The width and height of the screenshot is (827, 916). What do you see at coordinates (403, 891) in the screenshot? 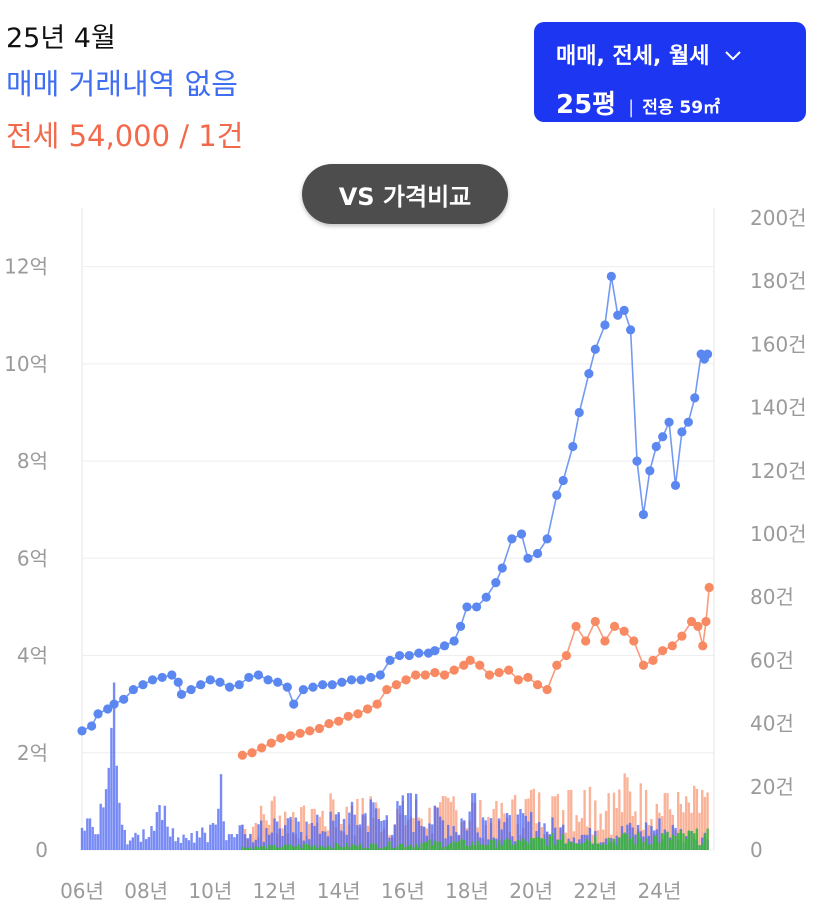
I see `x-tick-label: 16년` at bounding box center [403, 891].